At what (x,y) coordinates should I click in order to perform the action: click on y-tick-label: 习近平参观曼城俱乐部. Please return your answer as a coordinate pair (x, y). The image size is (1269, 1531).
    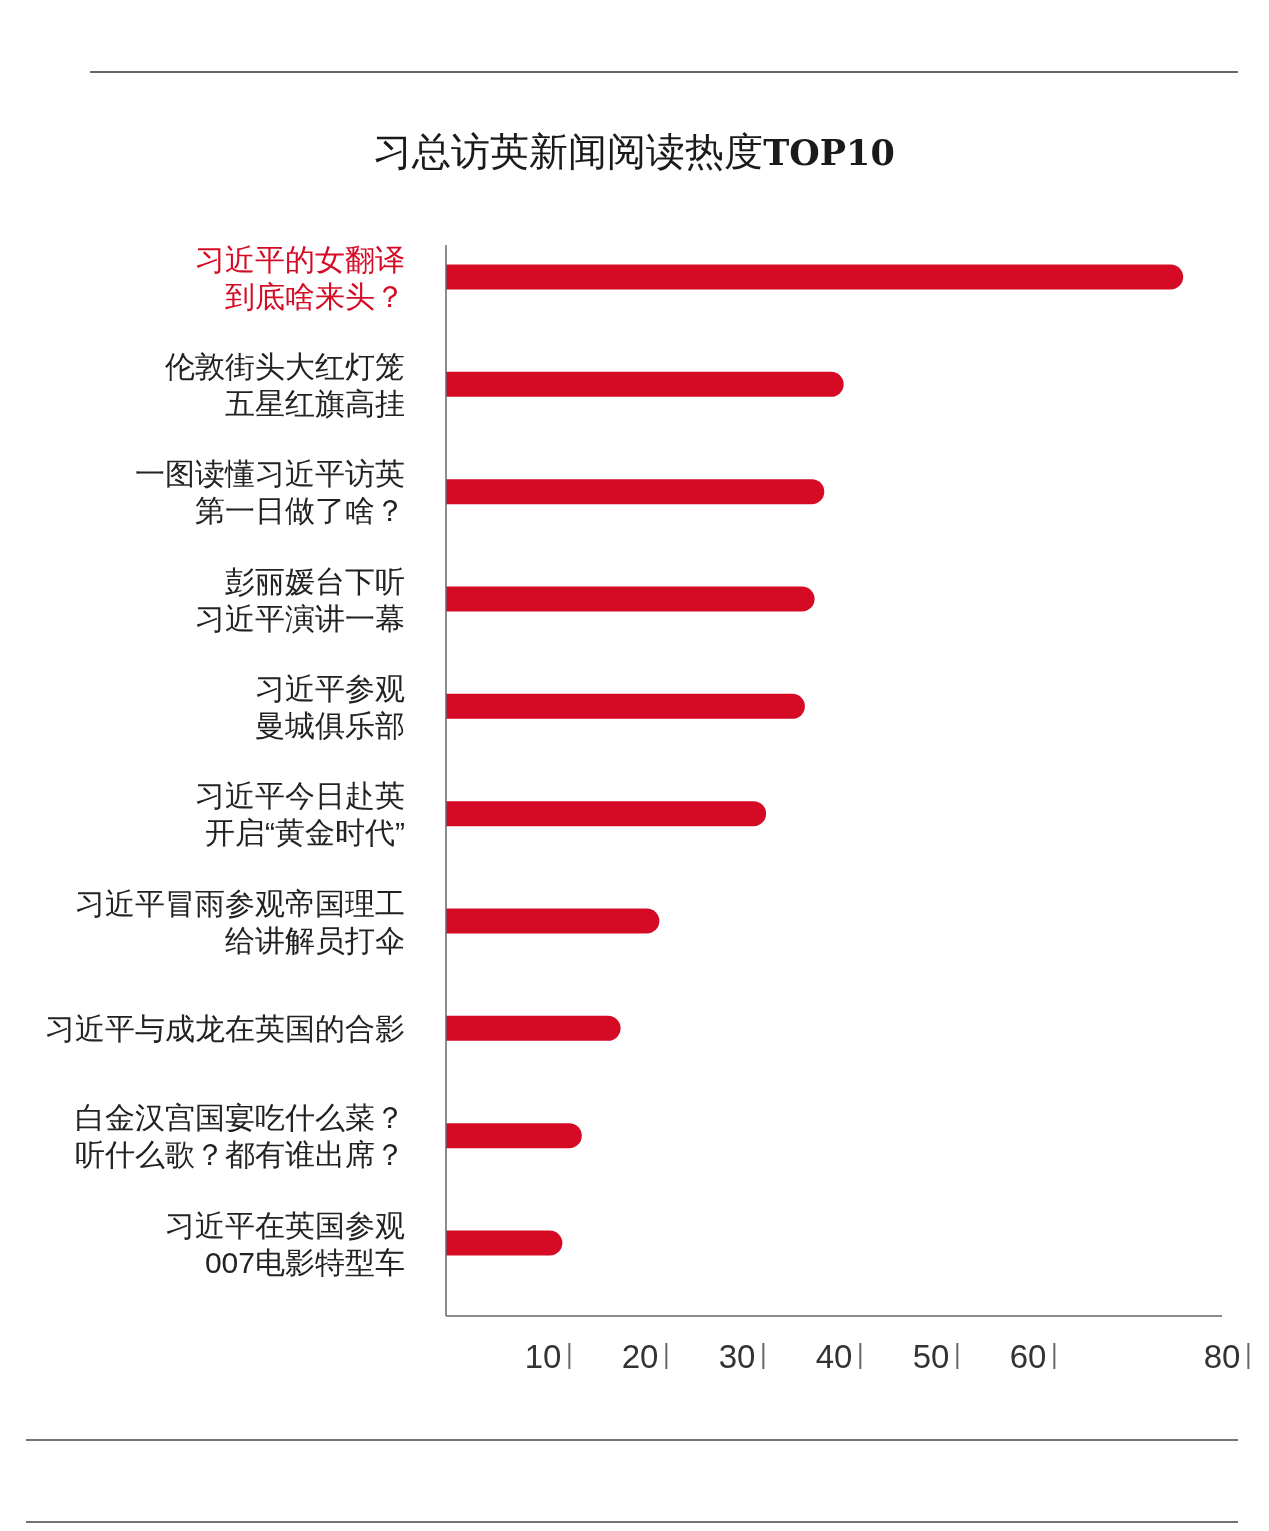
    Looking at the image, I should click on (330, 706).